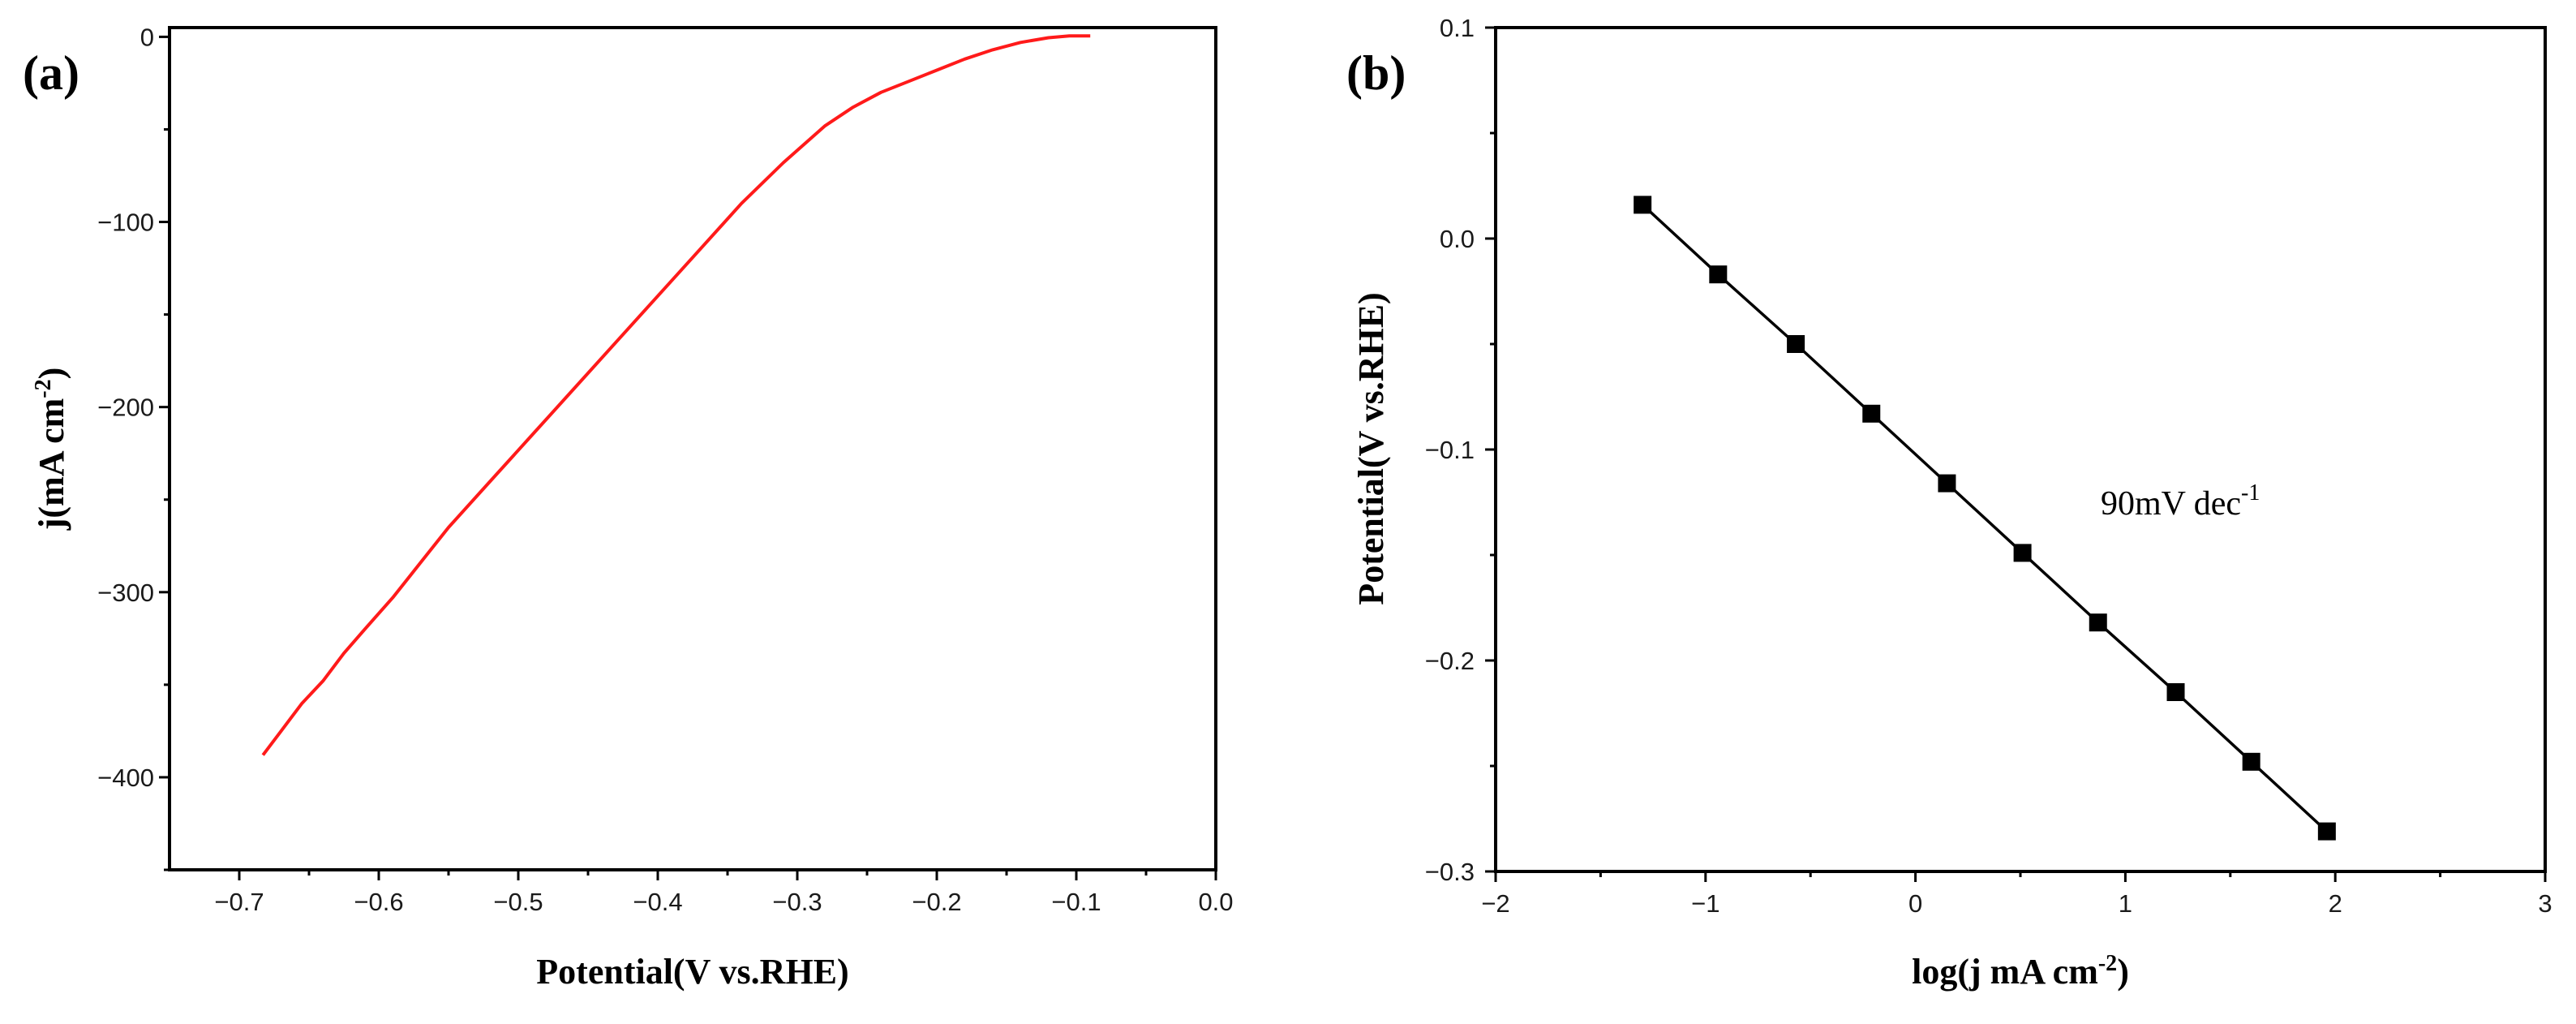 The image size is (2576, 1024). I want to click on panel-b-x-title-sup: -2, so click(2107, 963).